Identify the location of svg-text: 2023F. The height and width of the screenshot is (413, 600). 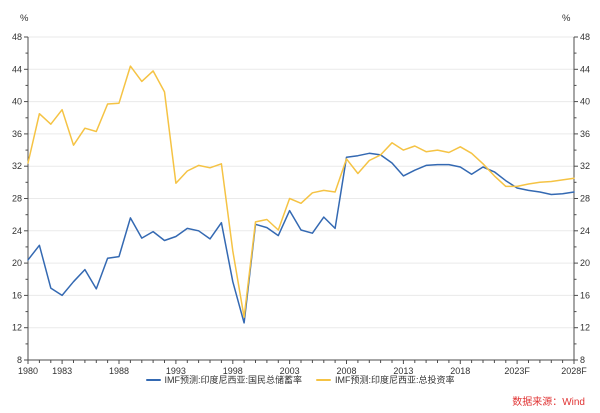
(517, 371).